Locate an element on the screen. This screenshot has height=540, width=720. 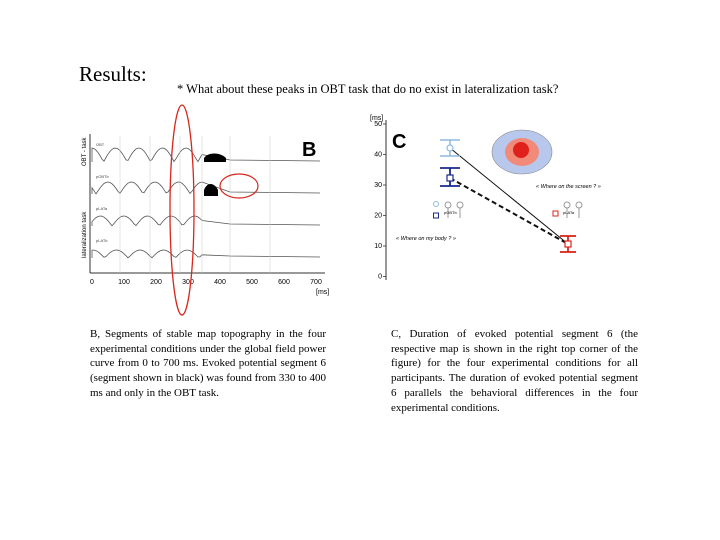
person-icons-left: pOBTb is located at coordinates (448, 210).